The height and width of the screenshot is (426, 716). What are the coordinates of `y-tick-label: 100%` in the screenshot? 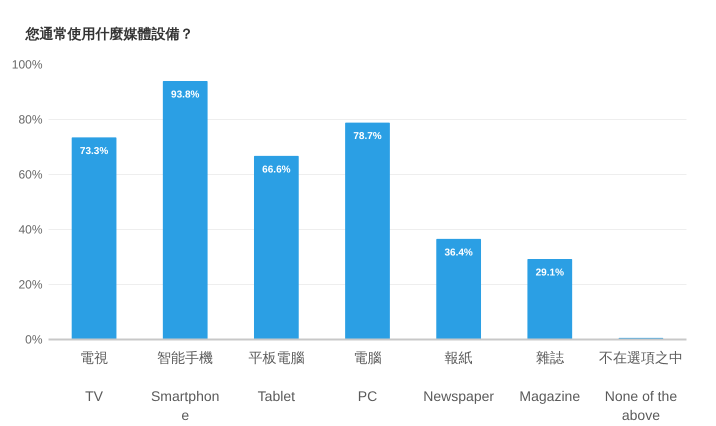 It's located at (27, 65).